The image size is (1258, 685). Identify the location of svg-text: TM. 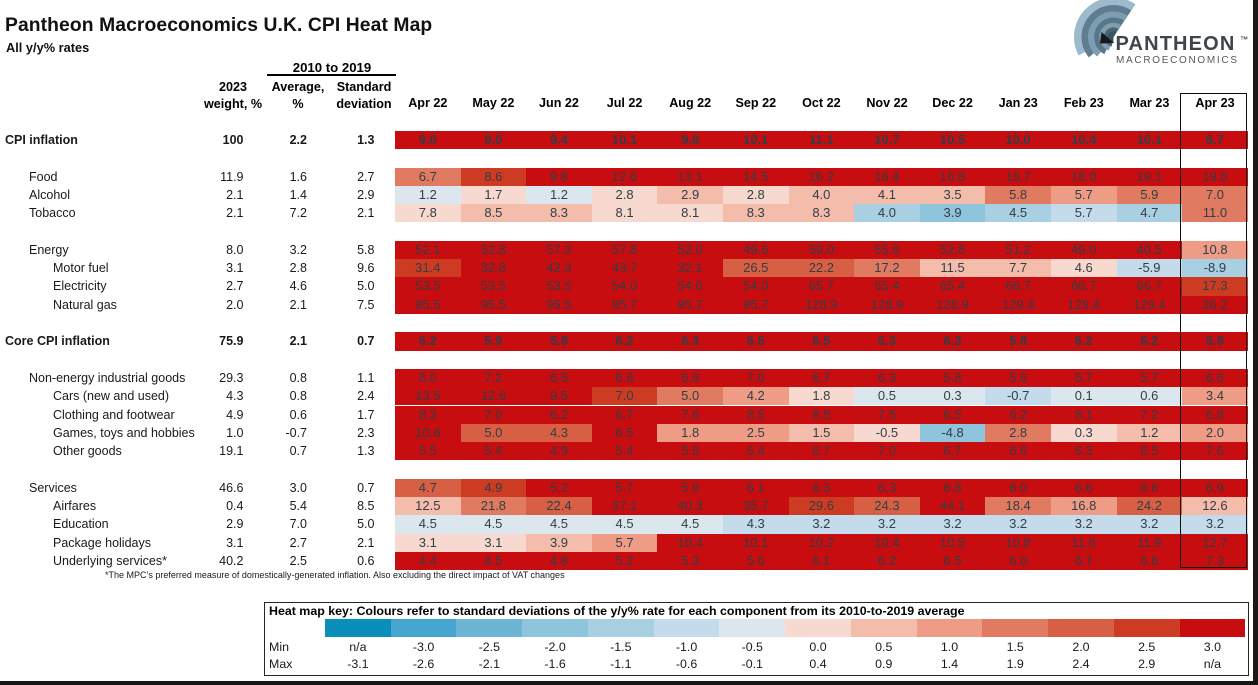
(1244, 39).